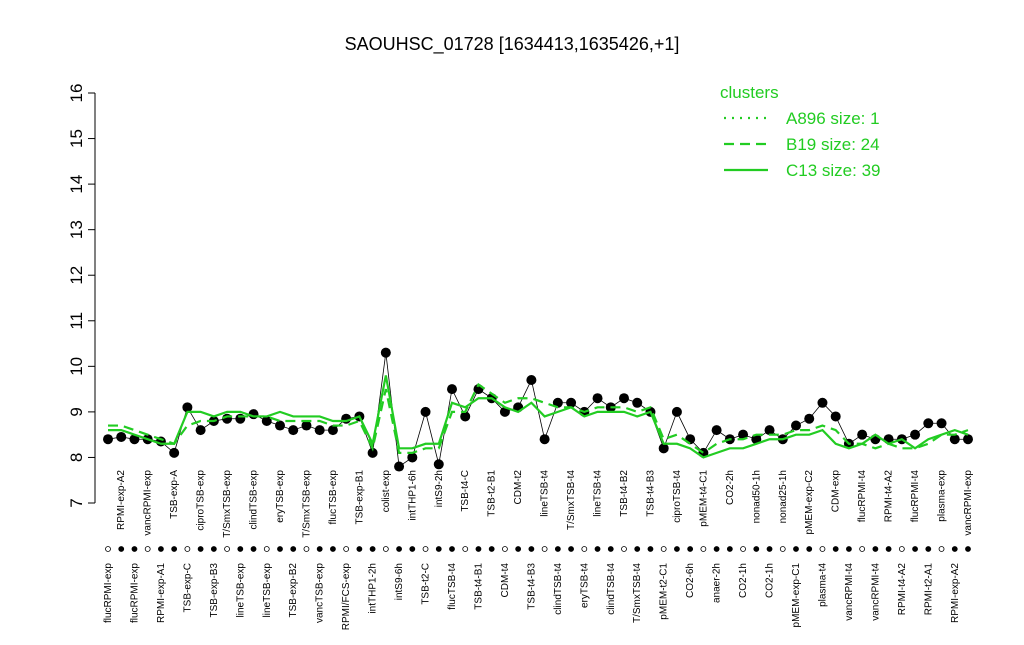  I want to click on x-tick-label: nonad50-1h, so click(756, 496).